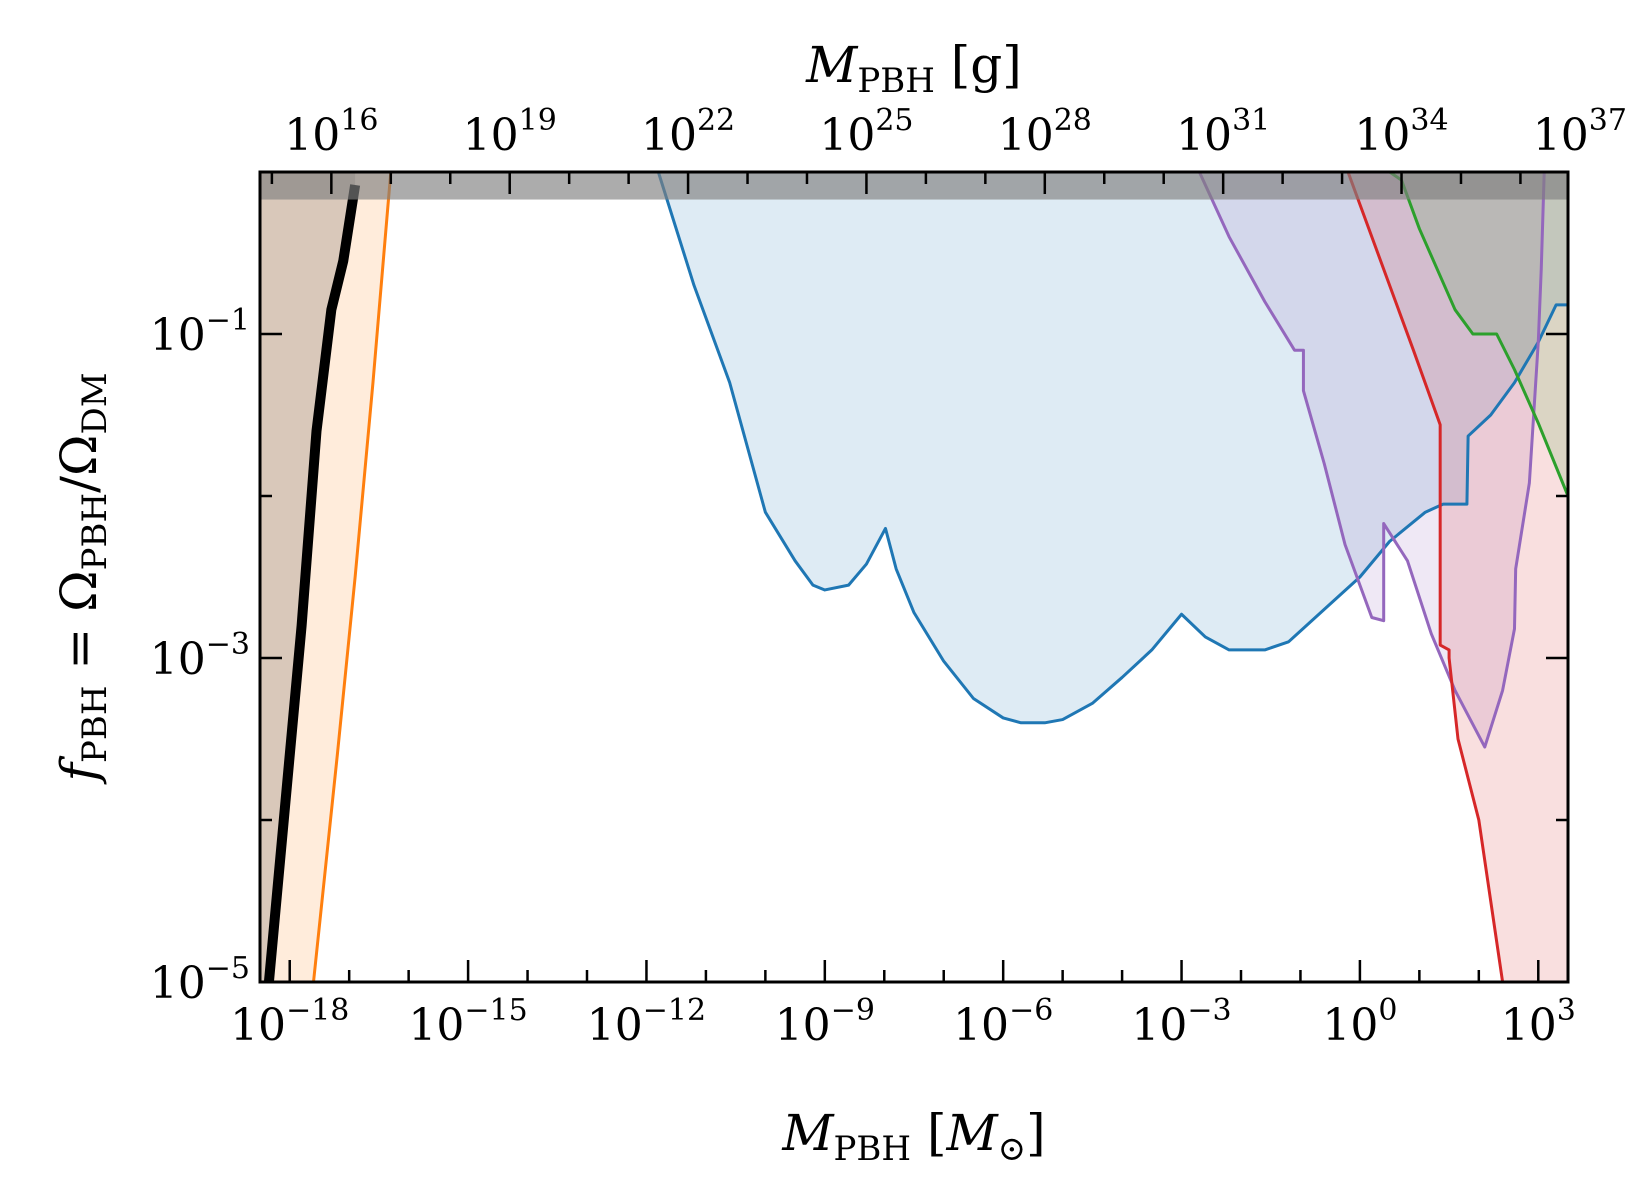 This screenshot has width=1630, height=1183. I want to click on y-axis-label: fPBH = ΩPBH/ΩDM, so click(82, 578).